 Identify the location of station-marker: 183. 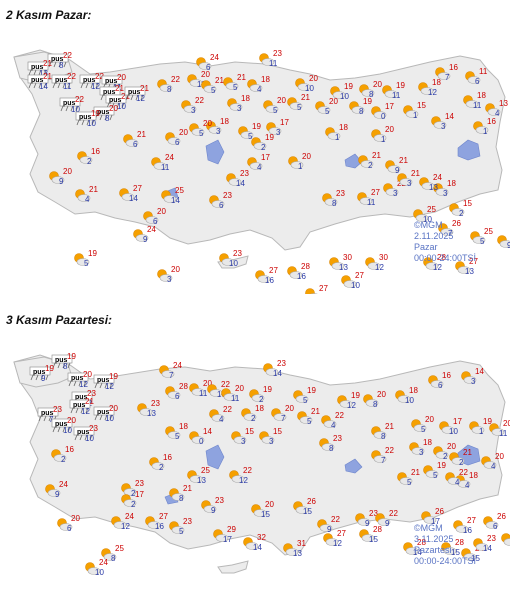
(420, 447).